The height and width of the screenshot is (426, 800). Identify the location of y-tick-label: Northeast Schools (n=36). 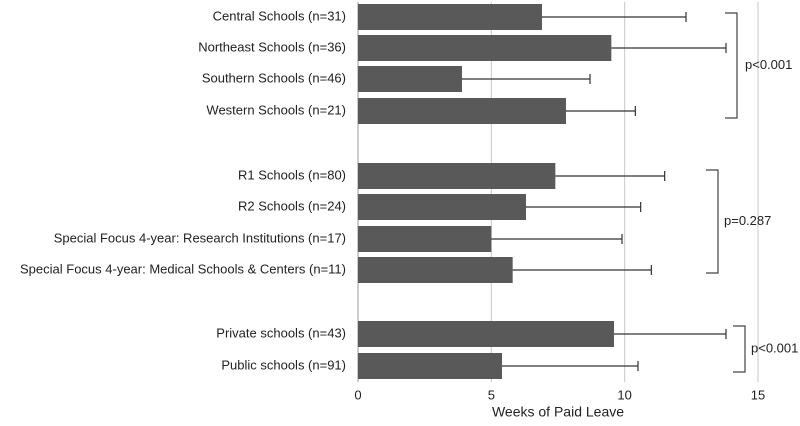
(272, 46).